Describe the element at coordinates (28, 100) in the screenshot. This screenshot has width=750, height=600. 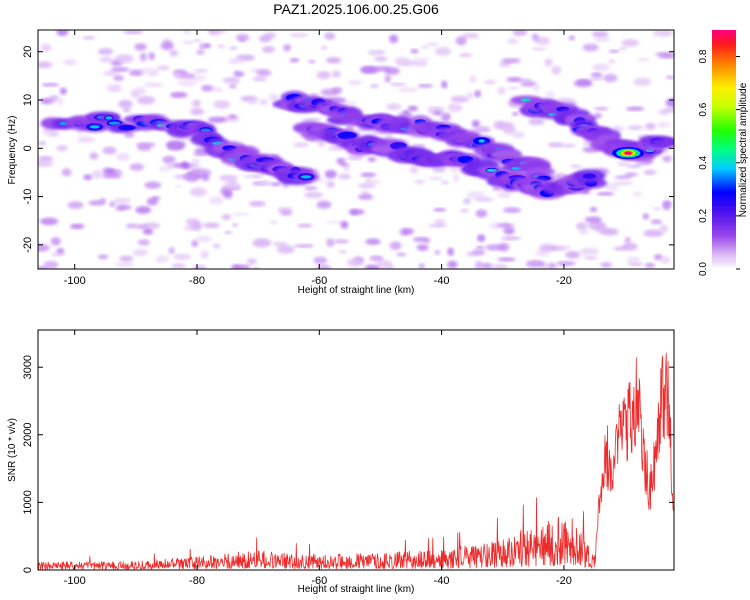
I see `spectrogram-y-tick-label: 10` at that location.